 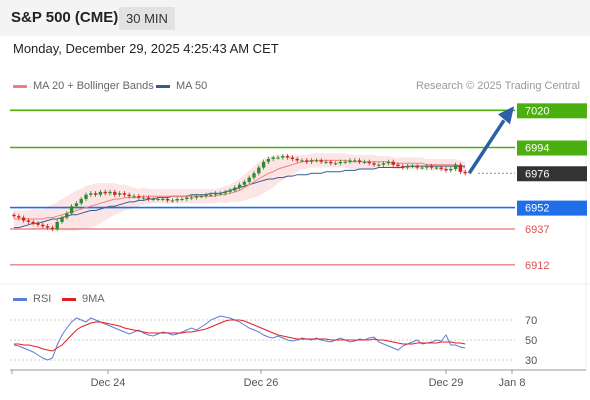 I want to click on legend-ma9: 9MA, so click(x=83, y=299).